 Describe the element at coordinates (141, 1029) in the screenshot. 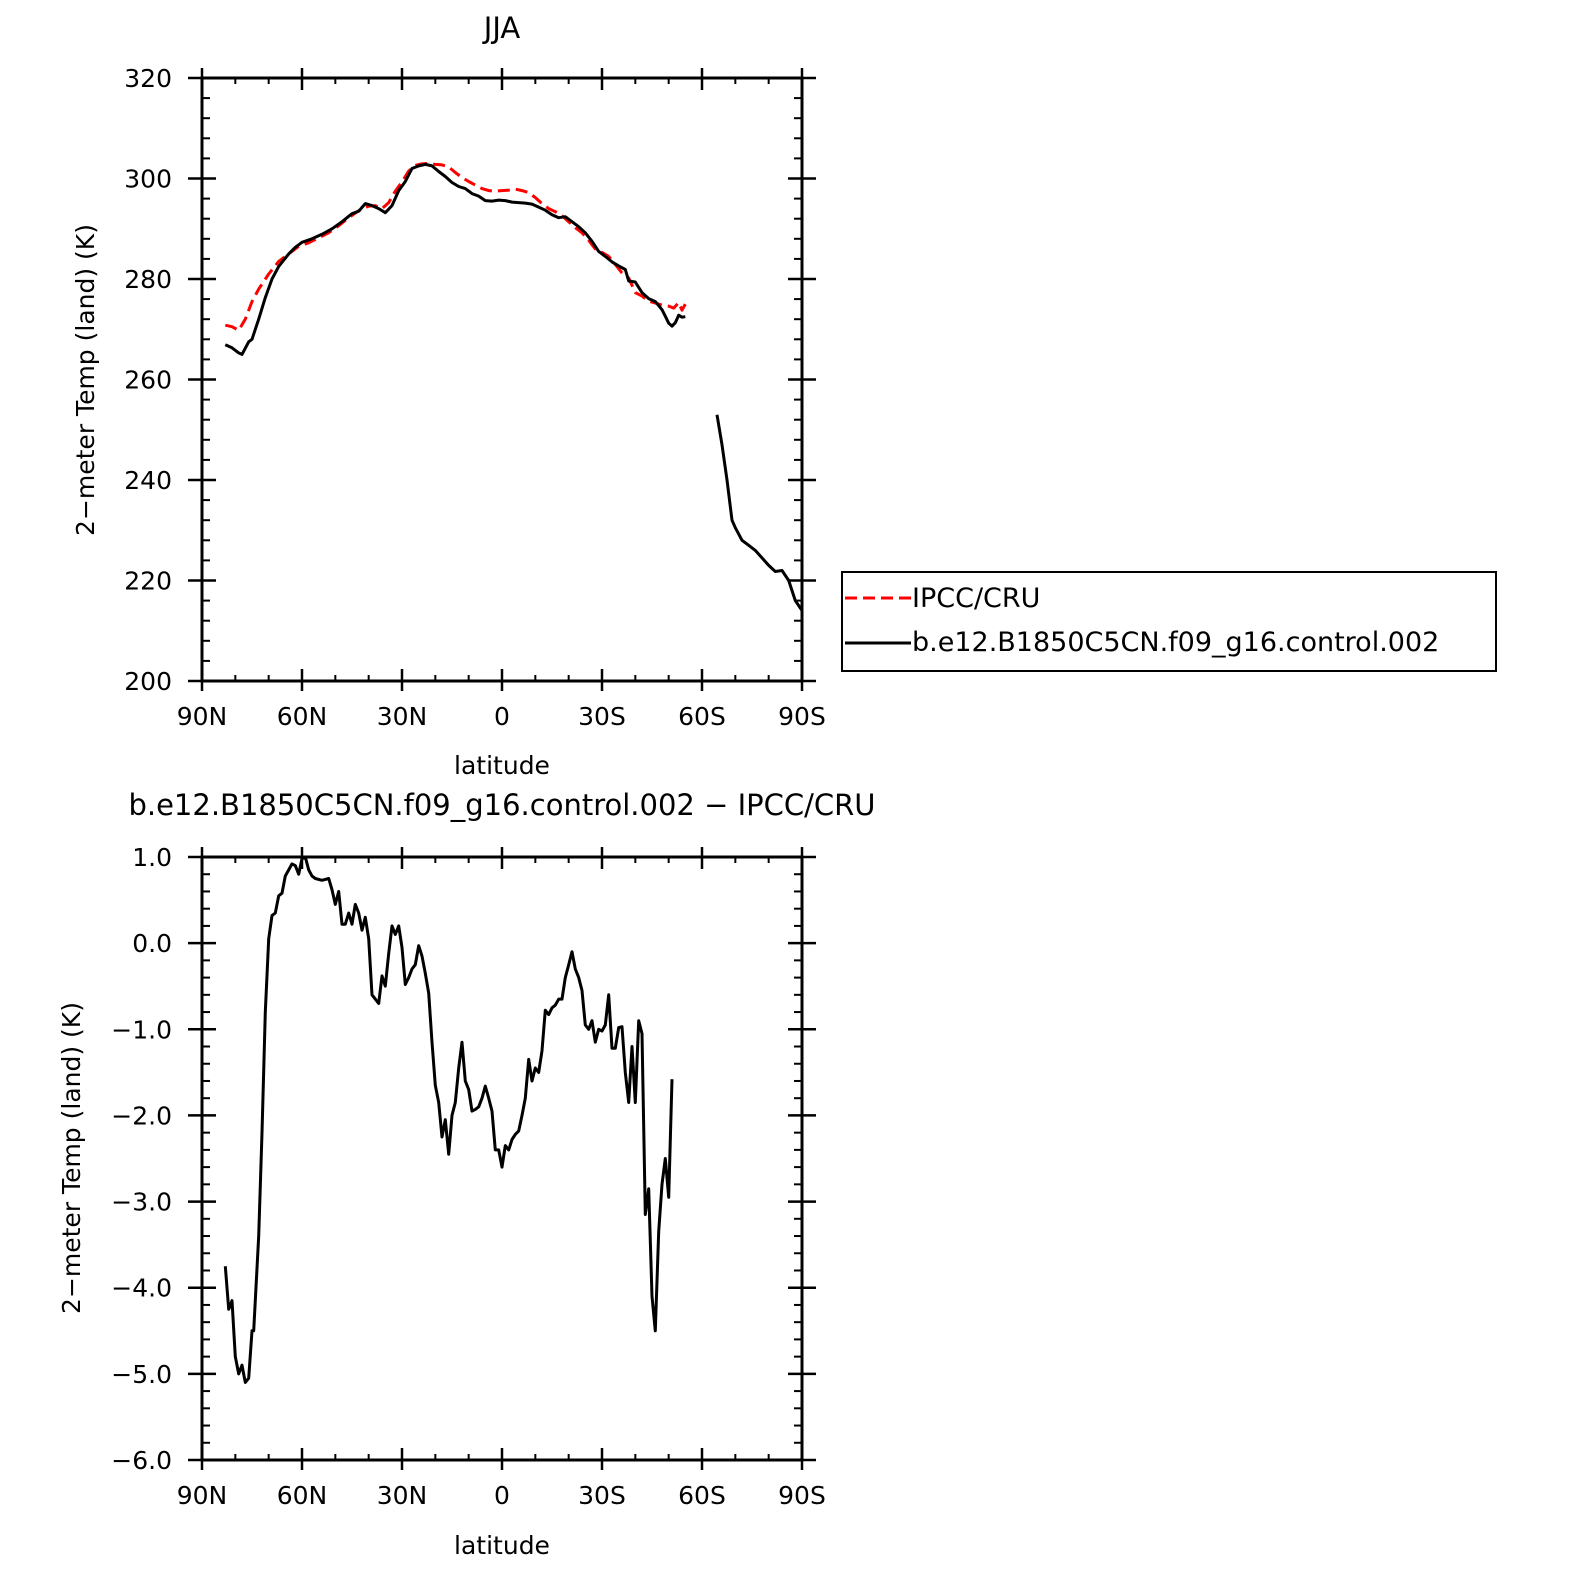

I see `bottom-y-tick-label: −1.0` at that location.